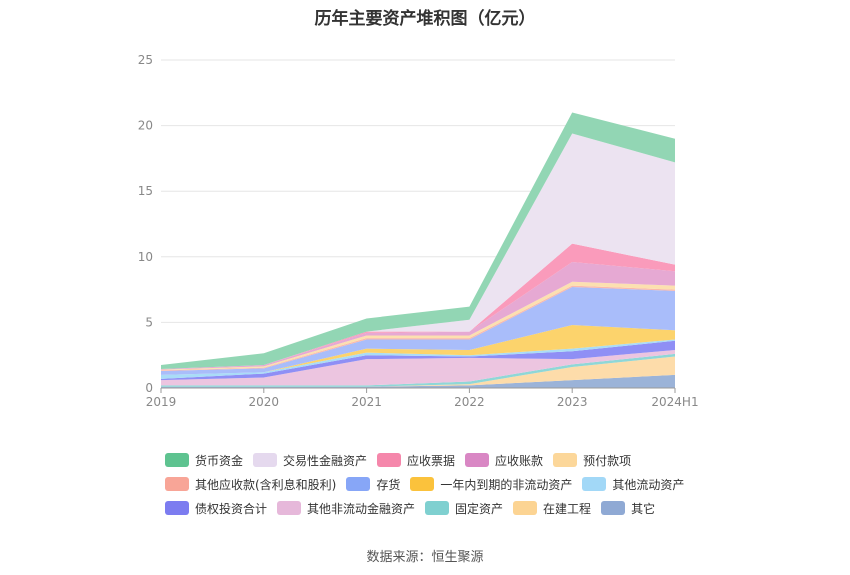  I want to click on y-tick-label: 5, so click(149, 322).